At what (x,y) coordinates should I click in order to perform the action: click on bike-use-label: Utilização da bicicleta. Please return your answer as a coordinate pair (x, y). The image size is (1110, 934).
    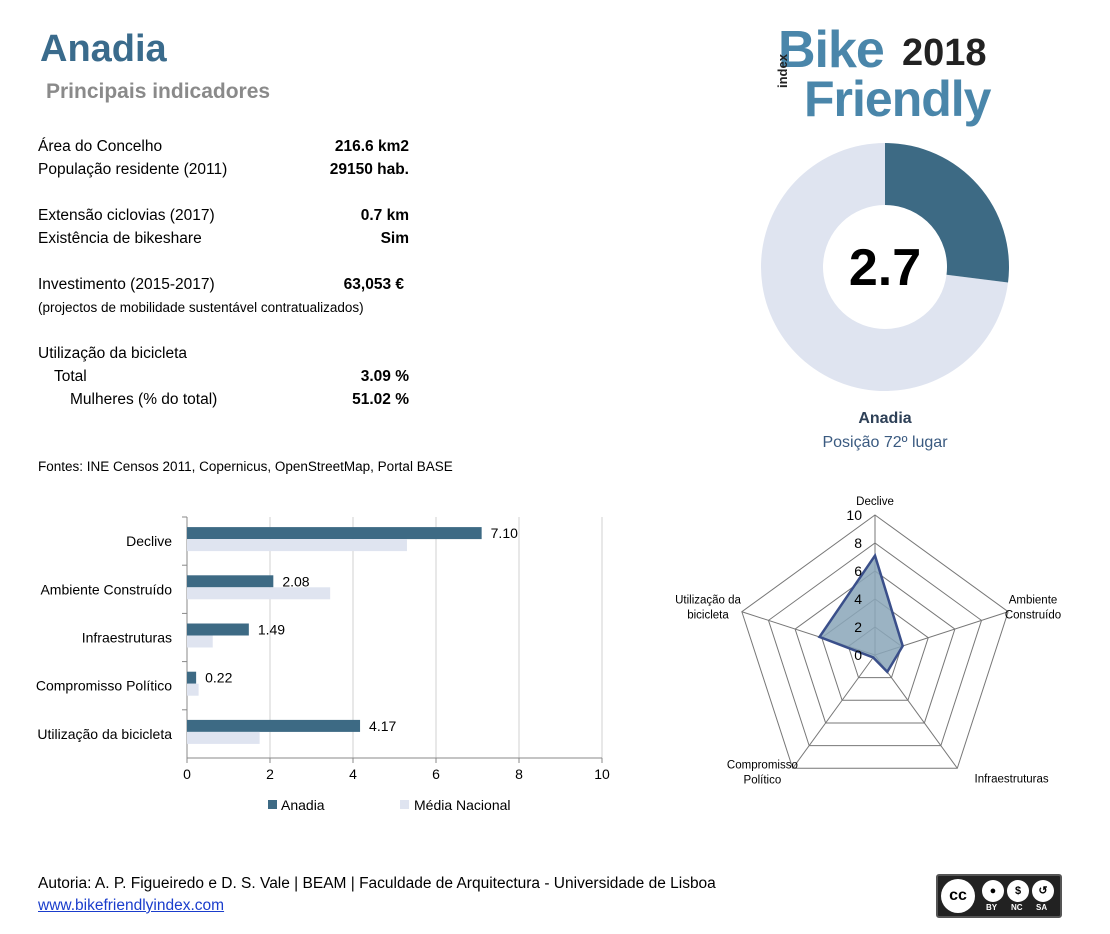
    Looking at the image, I should click on (113, 353).